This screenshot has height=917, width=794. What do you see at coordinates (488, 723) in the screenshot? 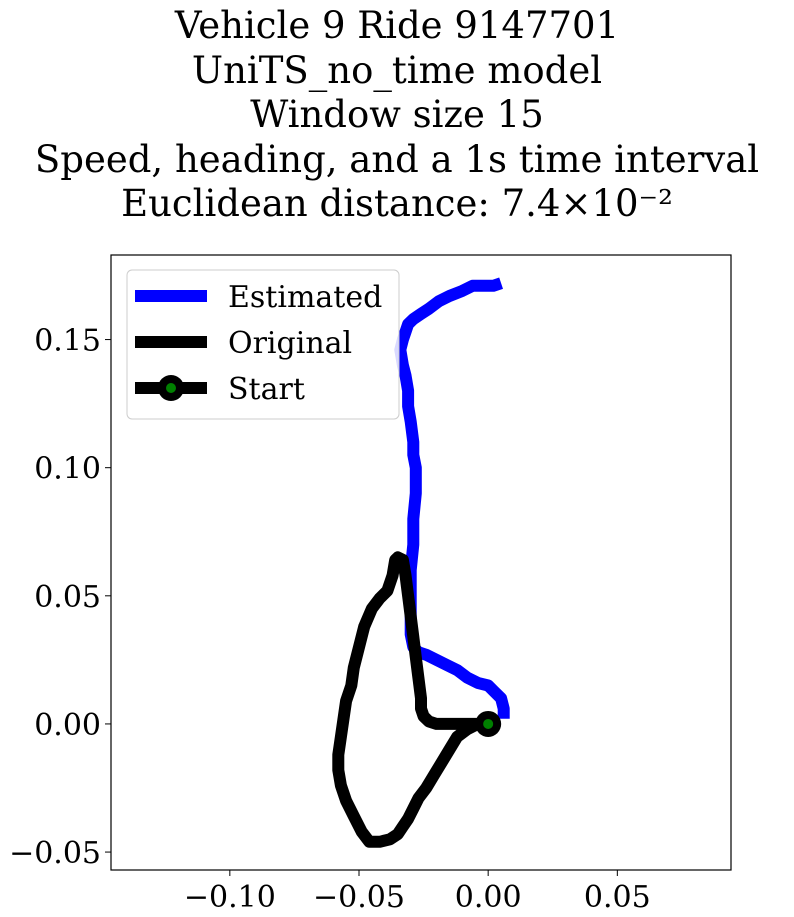
I see `start-marker-face` at bounding box center [488, 723].